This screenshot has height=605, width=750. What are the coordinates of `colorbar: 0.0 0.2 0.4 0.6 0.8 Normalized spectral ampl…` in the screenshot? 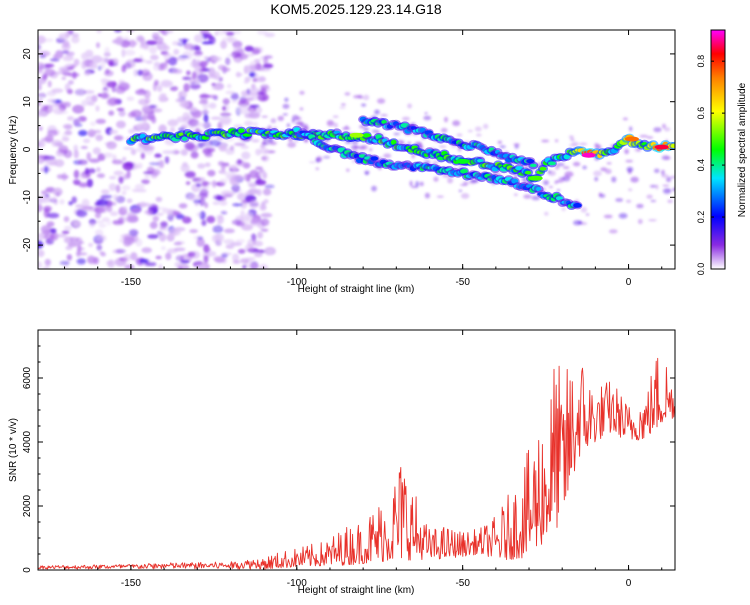 It's located at (722, 152).